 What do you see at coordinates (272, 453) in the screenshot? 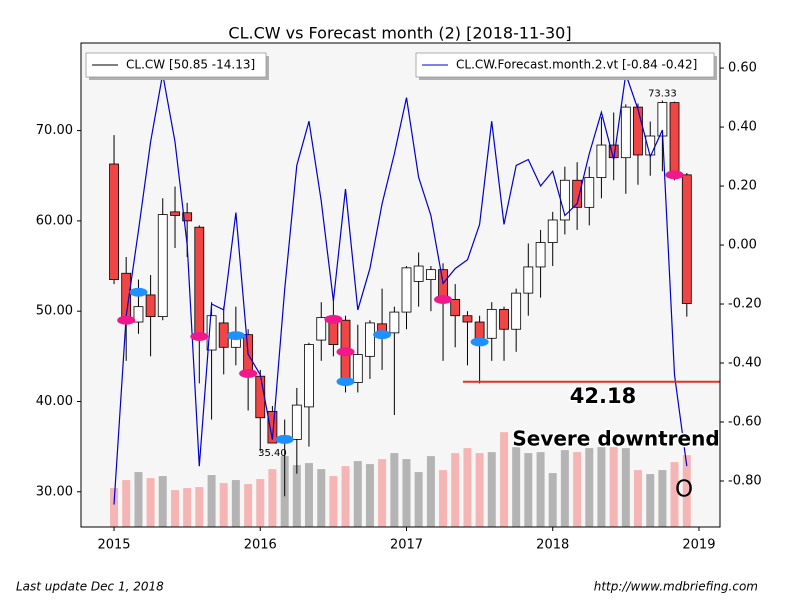
I see `low-label: 35.40` at bounding box center [272, 453].